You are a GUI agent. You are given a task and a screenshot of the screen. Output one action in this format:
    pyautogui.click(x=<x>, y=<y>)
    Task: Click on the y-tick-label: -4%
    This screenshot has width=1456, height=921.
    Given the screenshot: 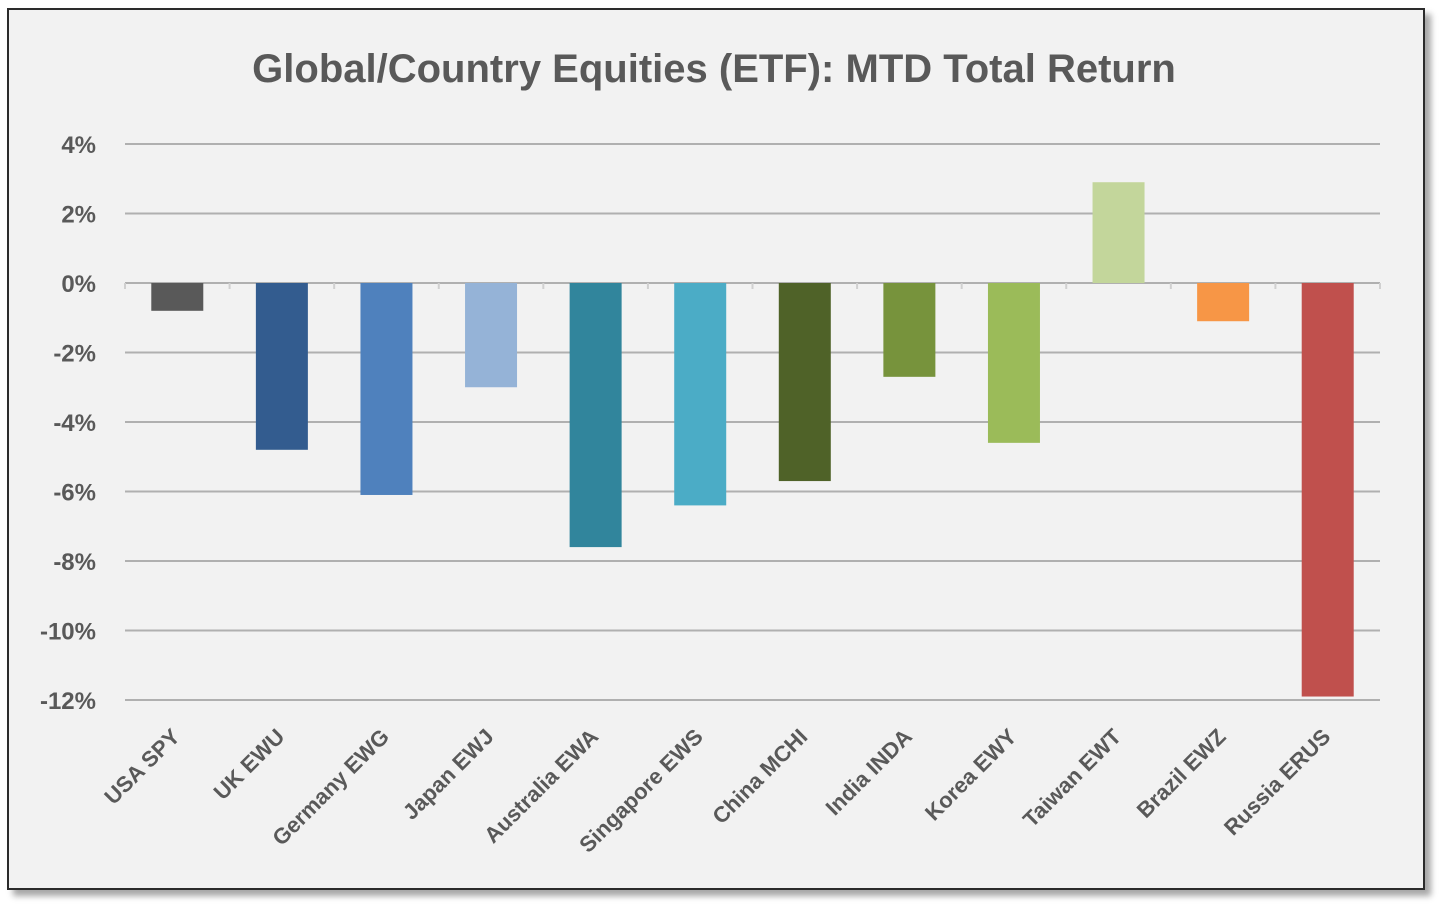 What is the action you would take?
    pyautogui.click(x=74, y=423)
    